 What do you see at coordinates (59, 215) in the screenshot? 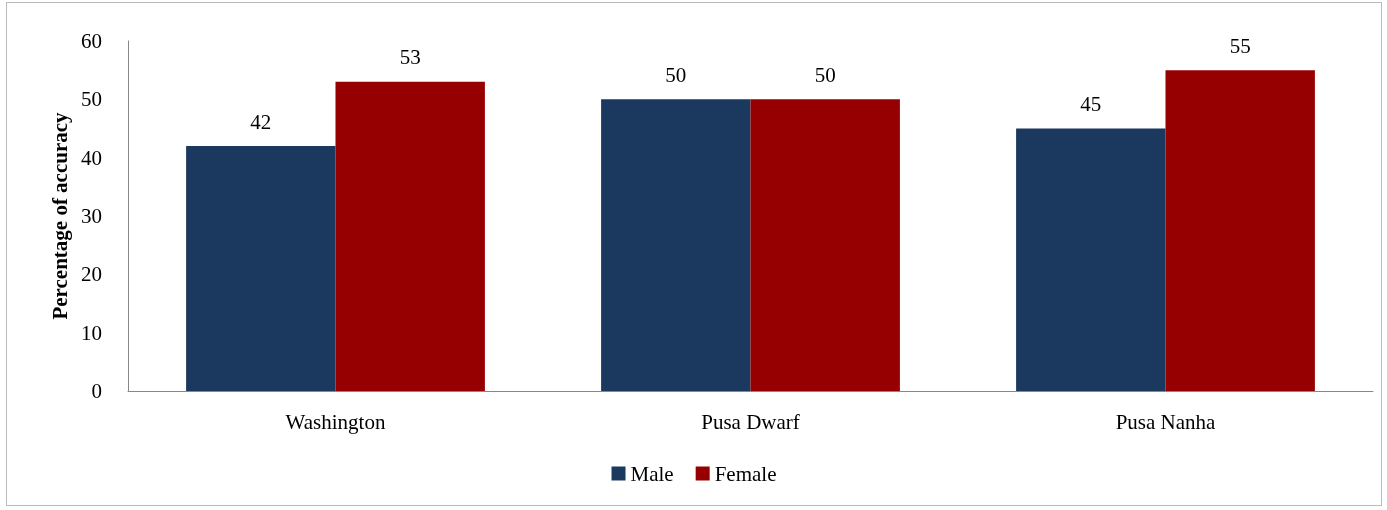
I see `y-axis-title: Percentage of accuracy` at bounding box center [59, 215].